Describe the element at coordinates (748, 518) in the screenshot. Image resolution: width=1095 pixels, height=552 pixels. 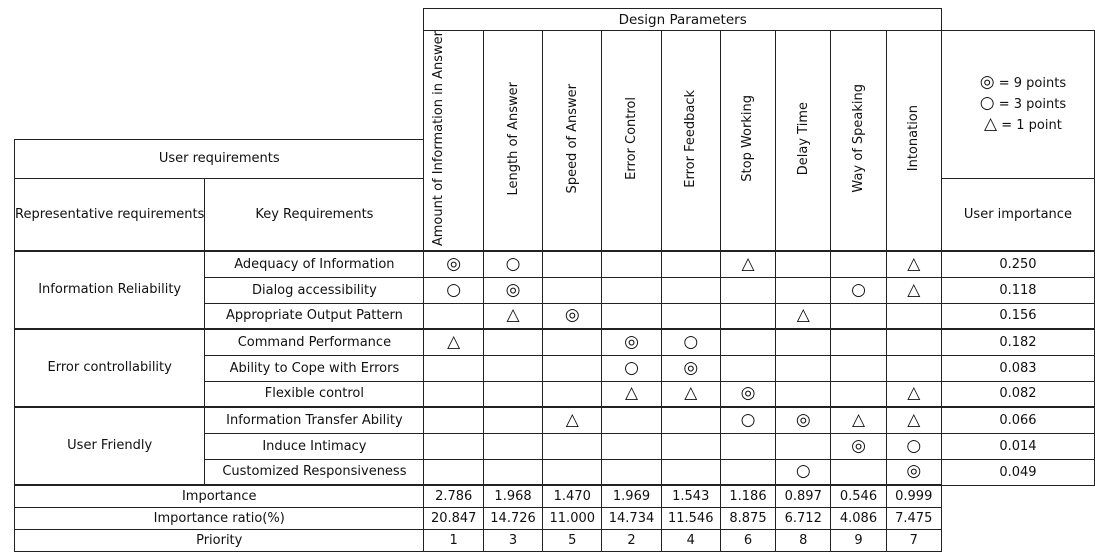
I see `summary-value: 8.875` at that location.